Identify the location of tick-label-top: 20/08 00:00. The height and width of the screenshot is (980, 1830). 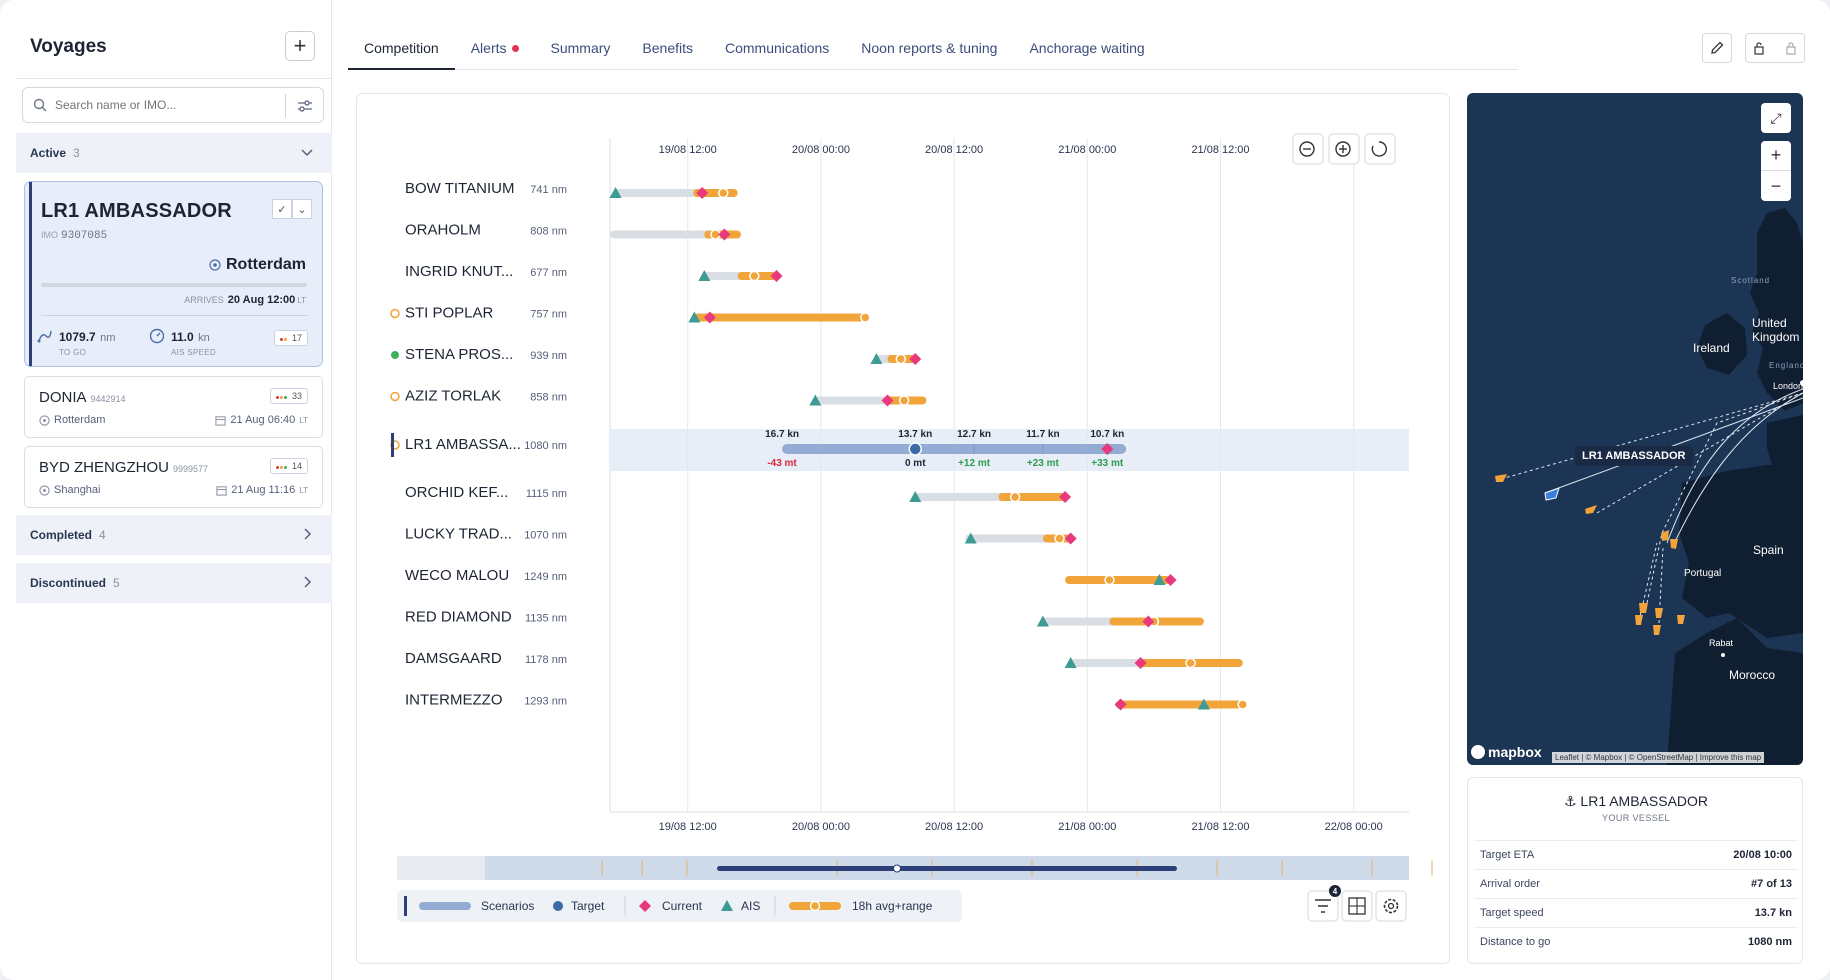
(821, 150).